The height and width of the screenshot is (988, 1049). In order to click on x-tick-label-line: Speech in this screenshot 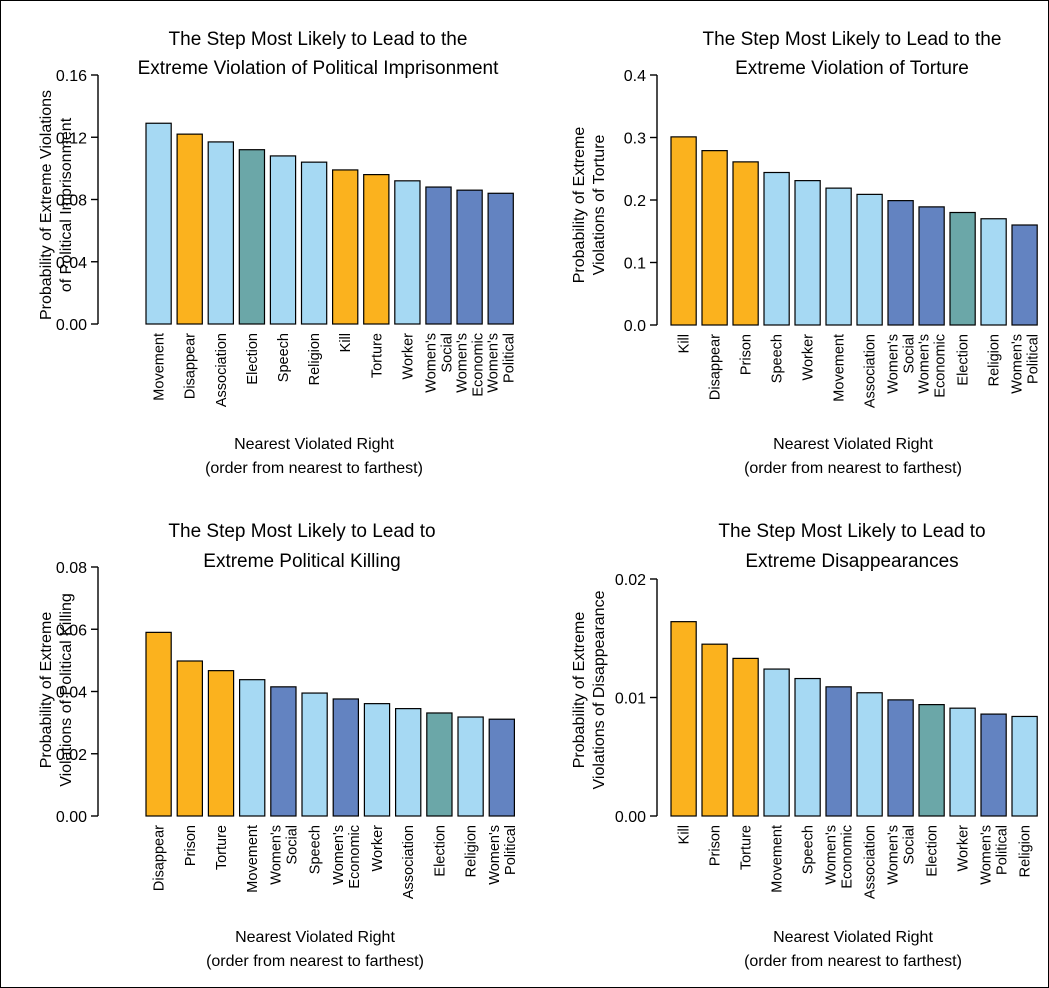, I will do `click(284, 357)`.